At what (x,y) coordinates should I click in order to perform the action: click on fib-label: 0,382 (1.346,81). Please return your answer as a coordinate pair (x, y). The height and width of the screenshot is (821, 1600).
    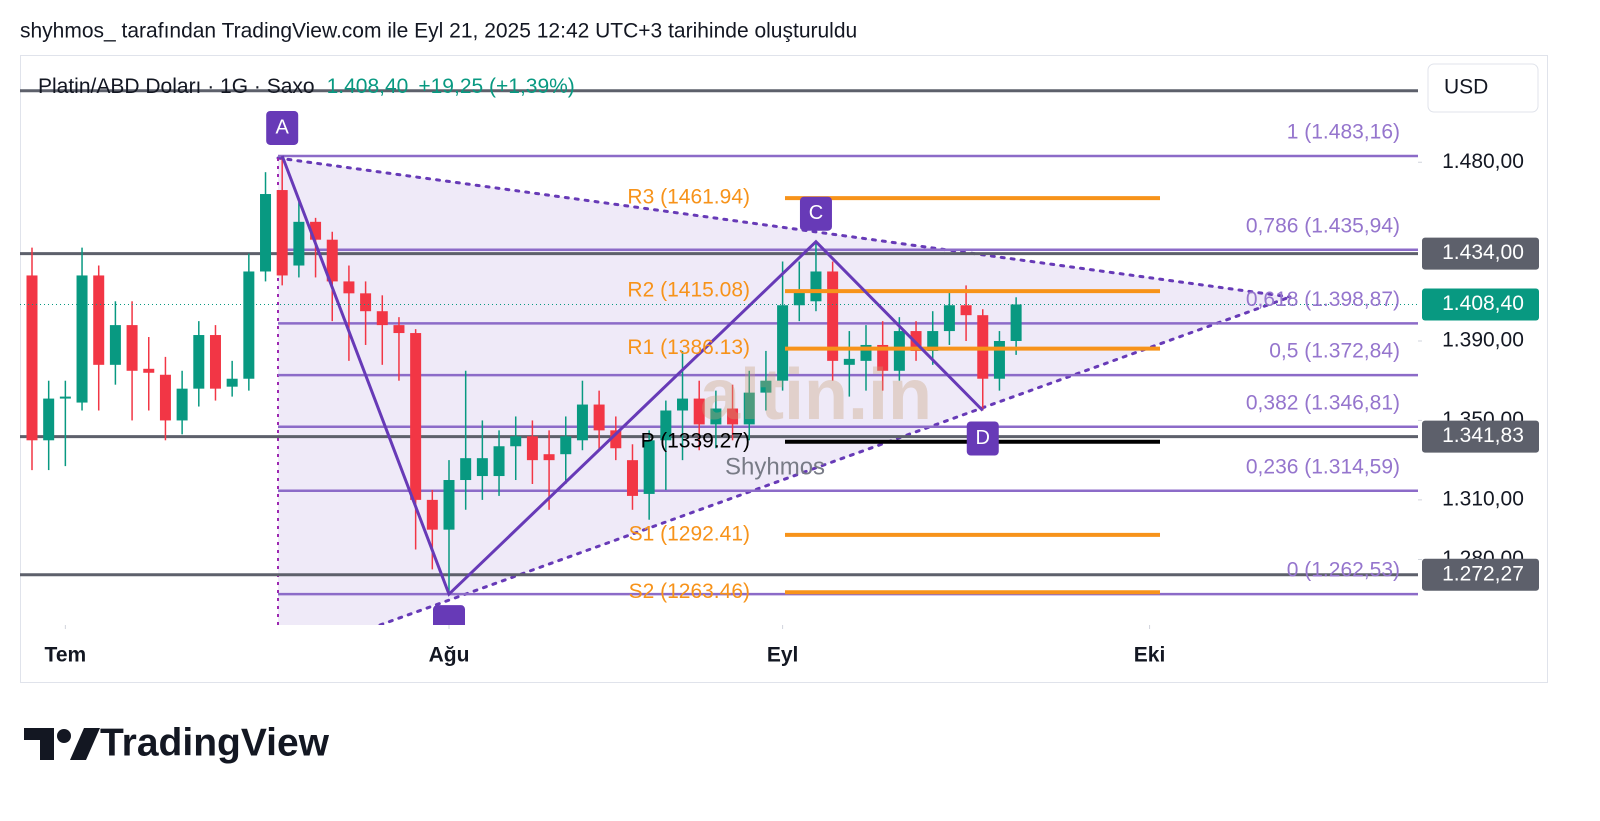
    Looking at the image, I should click on (1323, 402).